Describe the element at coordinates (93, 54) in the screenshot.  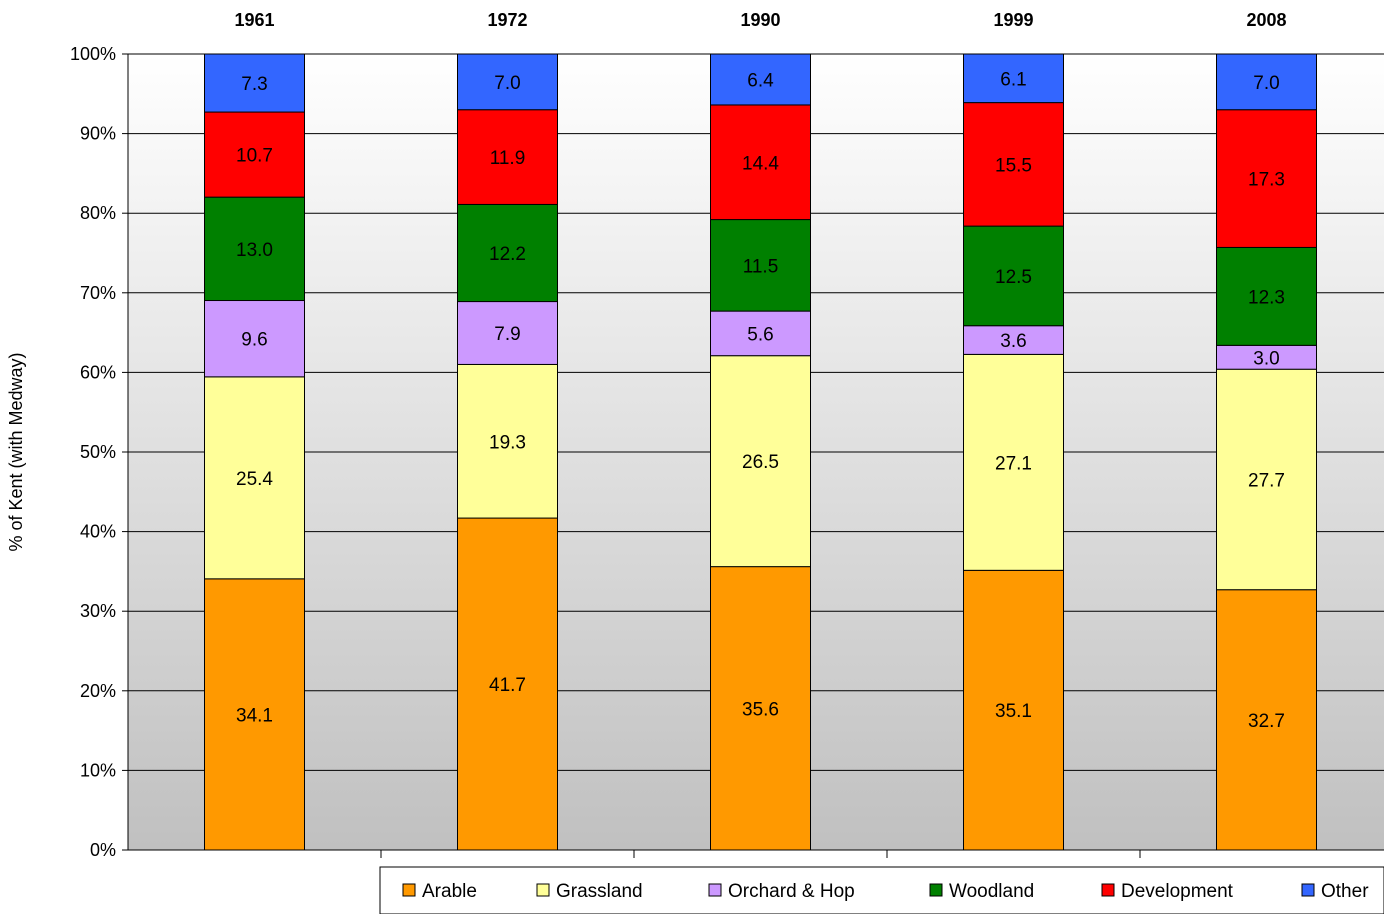
I see `y-tick-label: 100%` at that location.